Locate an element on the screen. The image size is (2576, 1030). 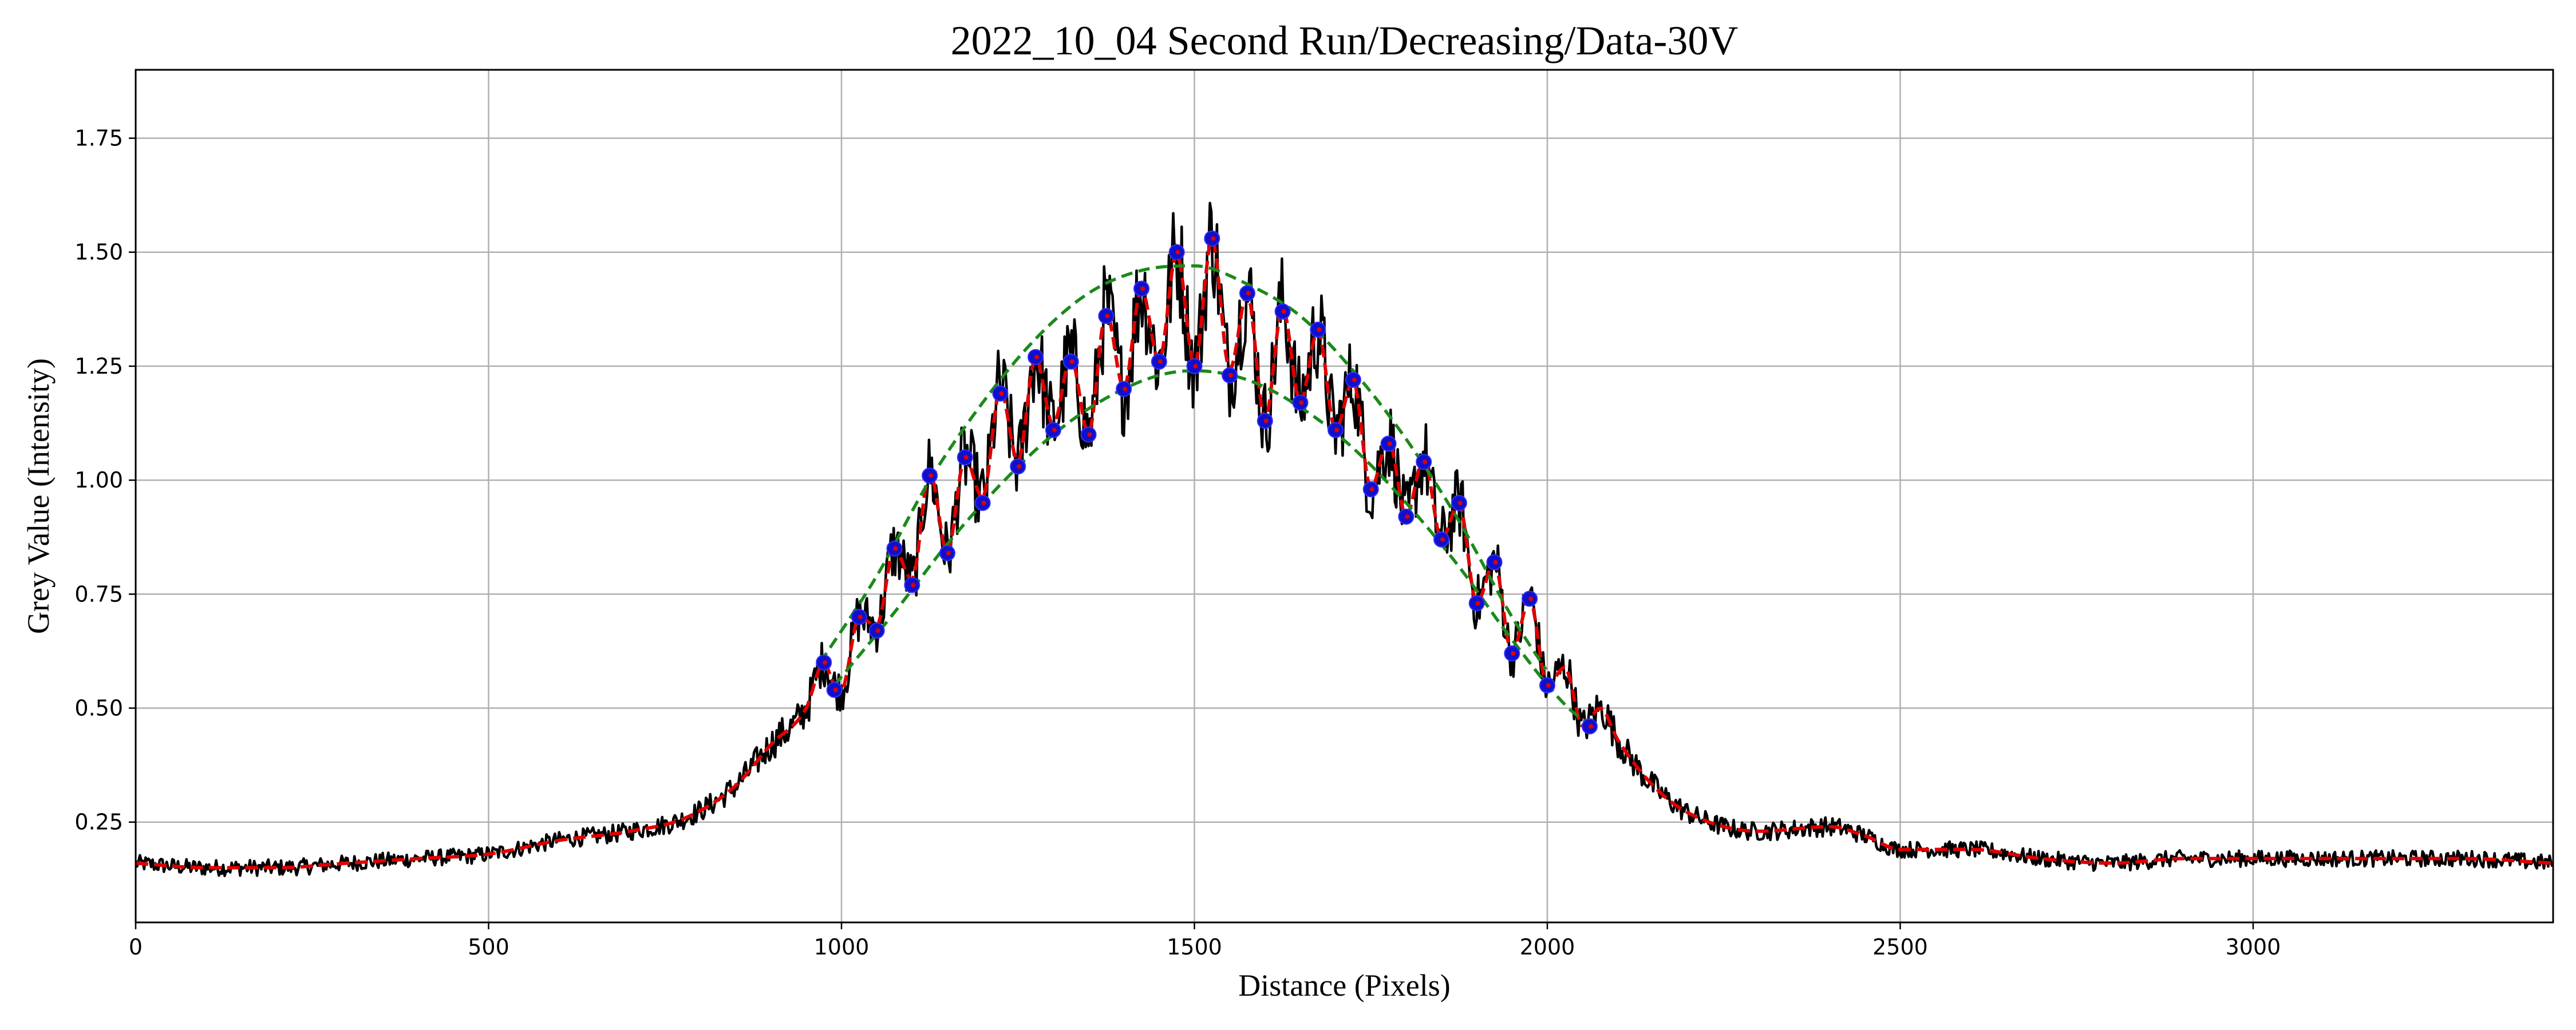
x-tick-label: 500 is located at coordinates (488, 947).